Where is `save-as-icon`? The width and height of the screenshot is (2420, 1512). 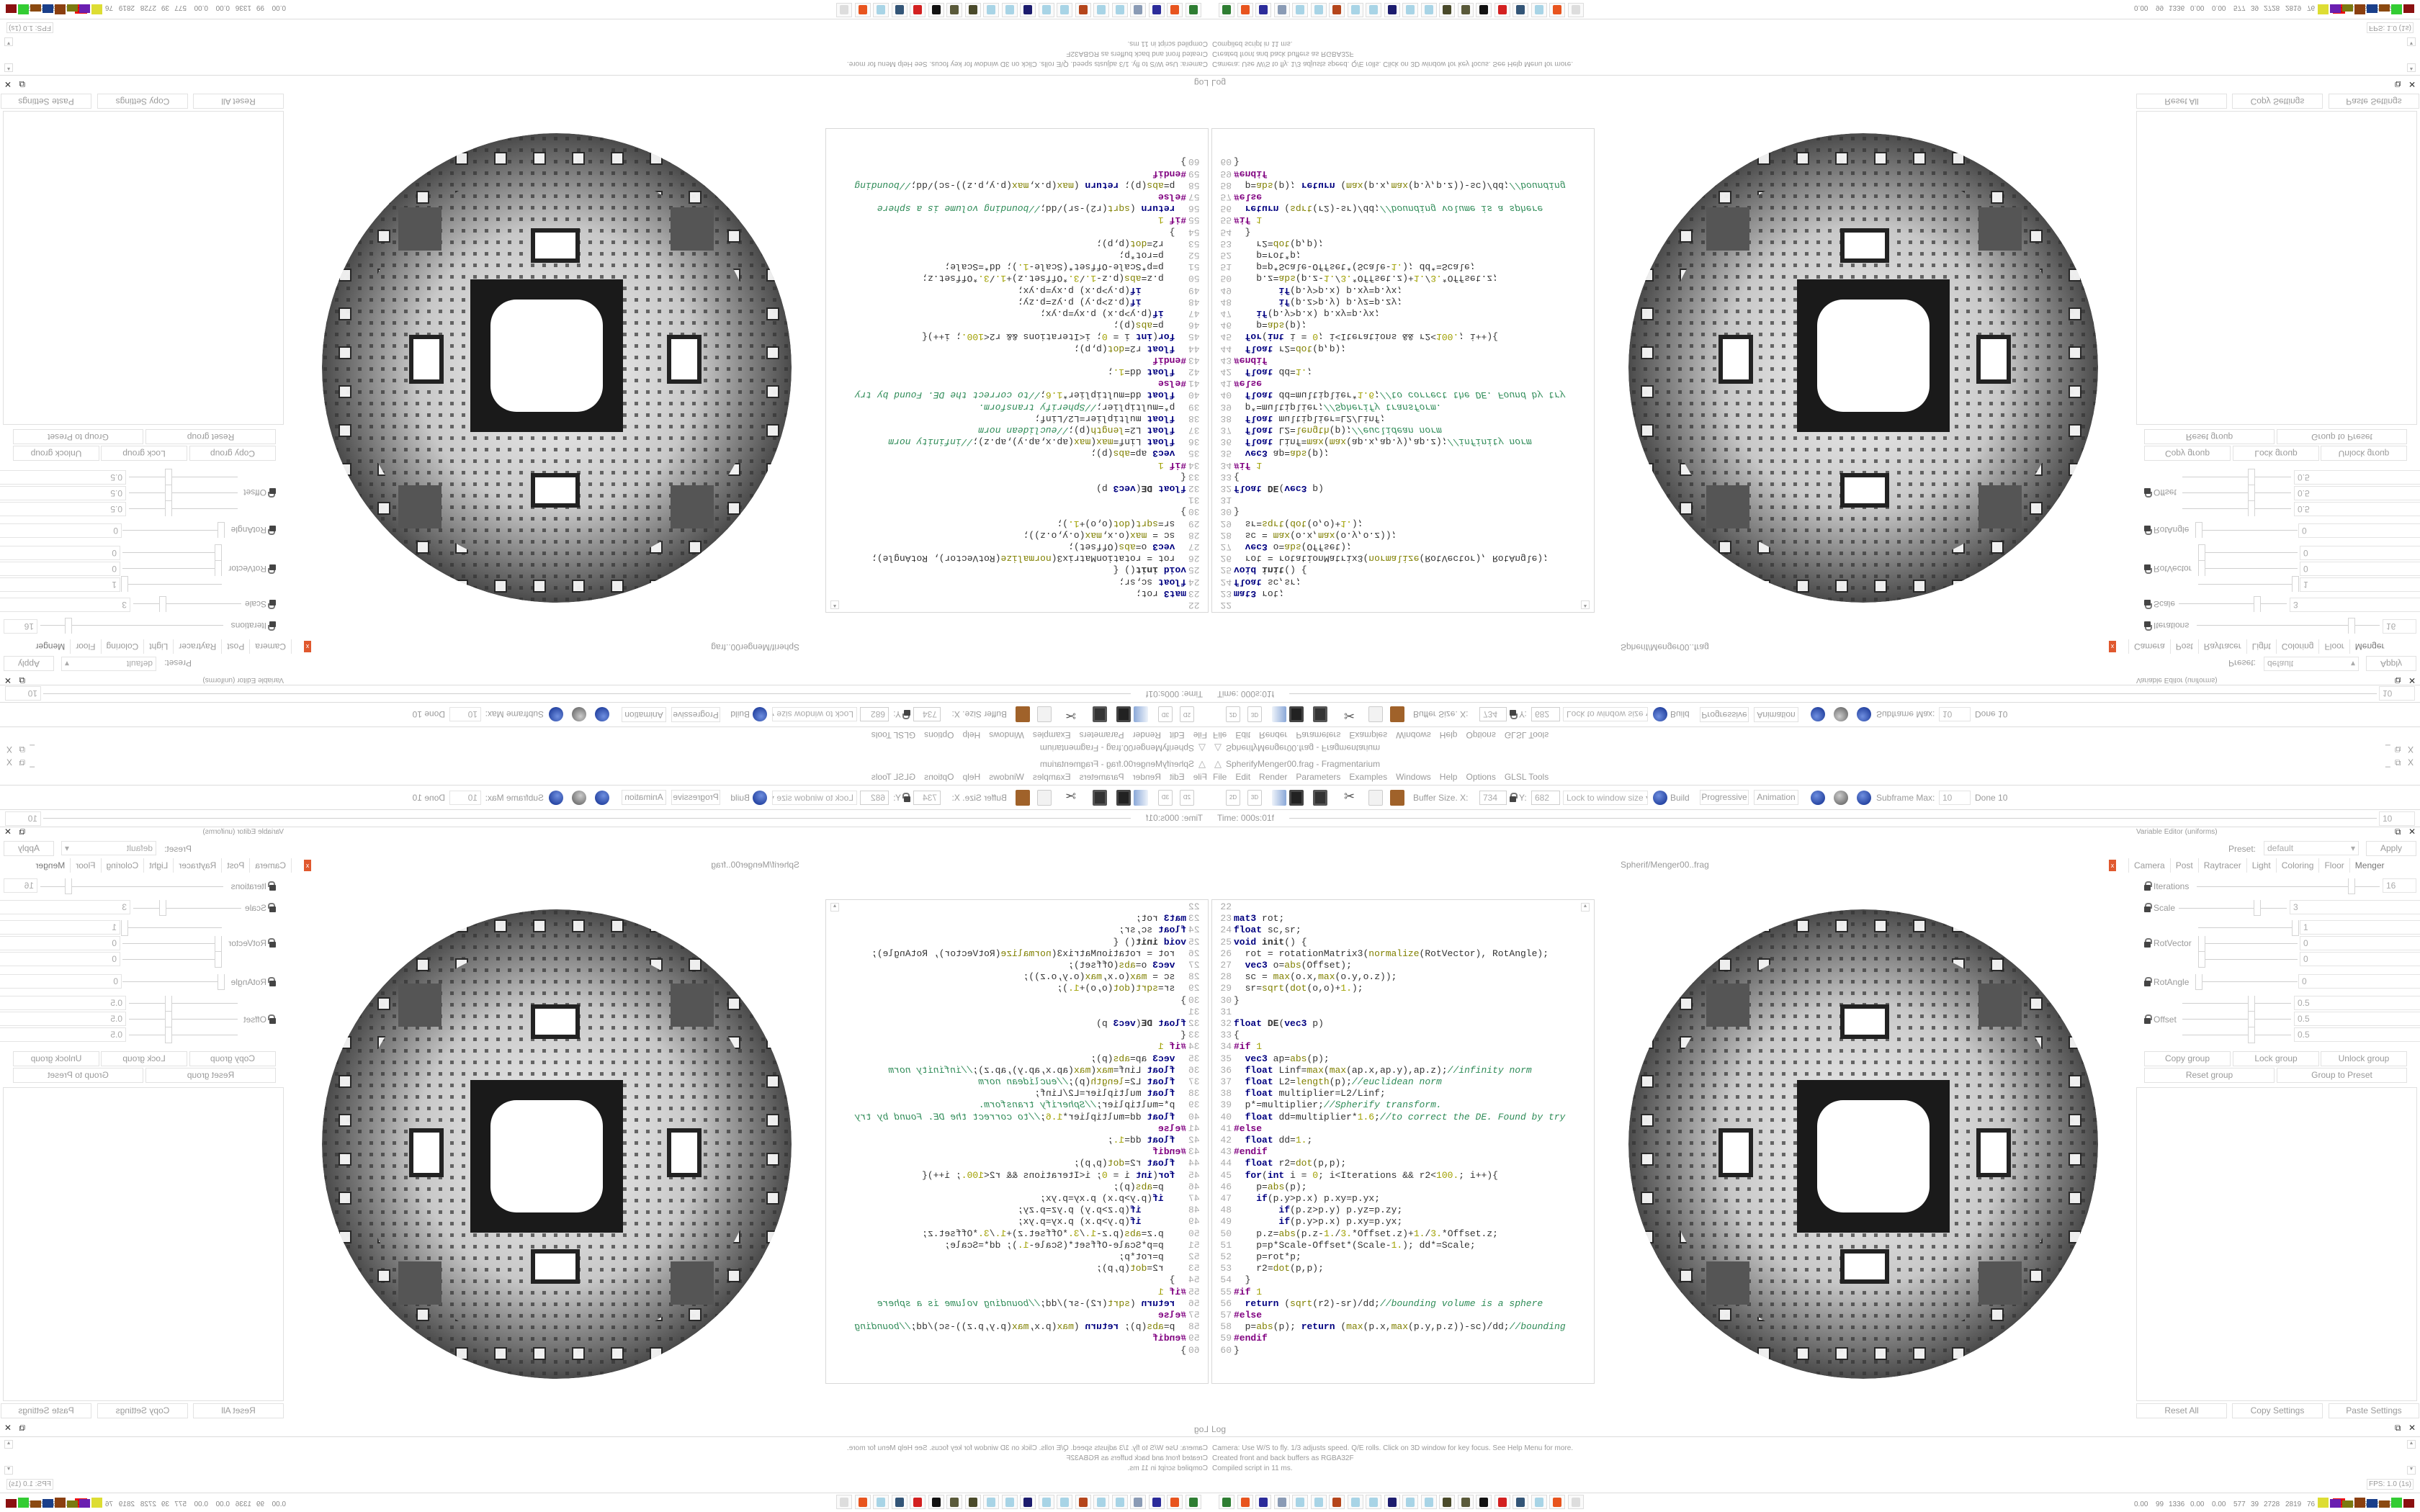 save-as-icon is located at coordinates (1100, 798).